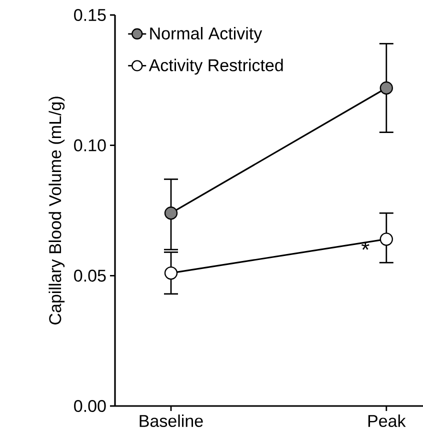 Image resolution: width=423 pixels, height=442 pixels. What do you see at coordinates (206, 35) in the screenshot?
I see `legend-label: Normal Activity` at bounding box center [206, 35].